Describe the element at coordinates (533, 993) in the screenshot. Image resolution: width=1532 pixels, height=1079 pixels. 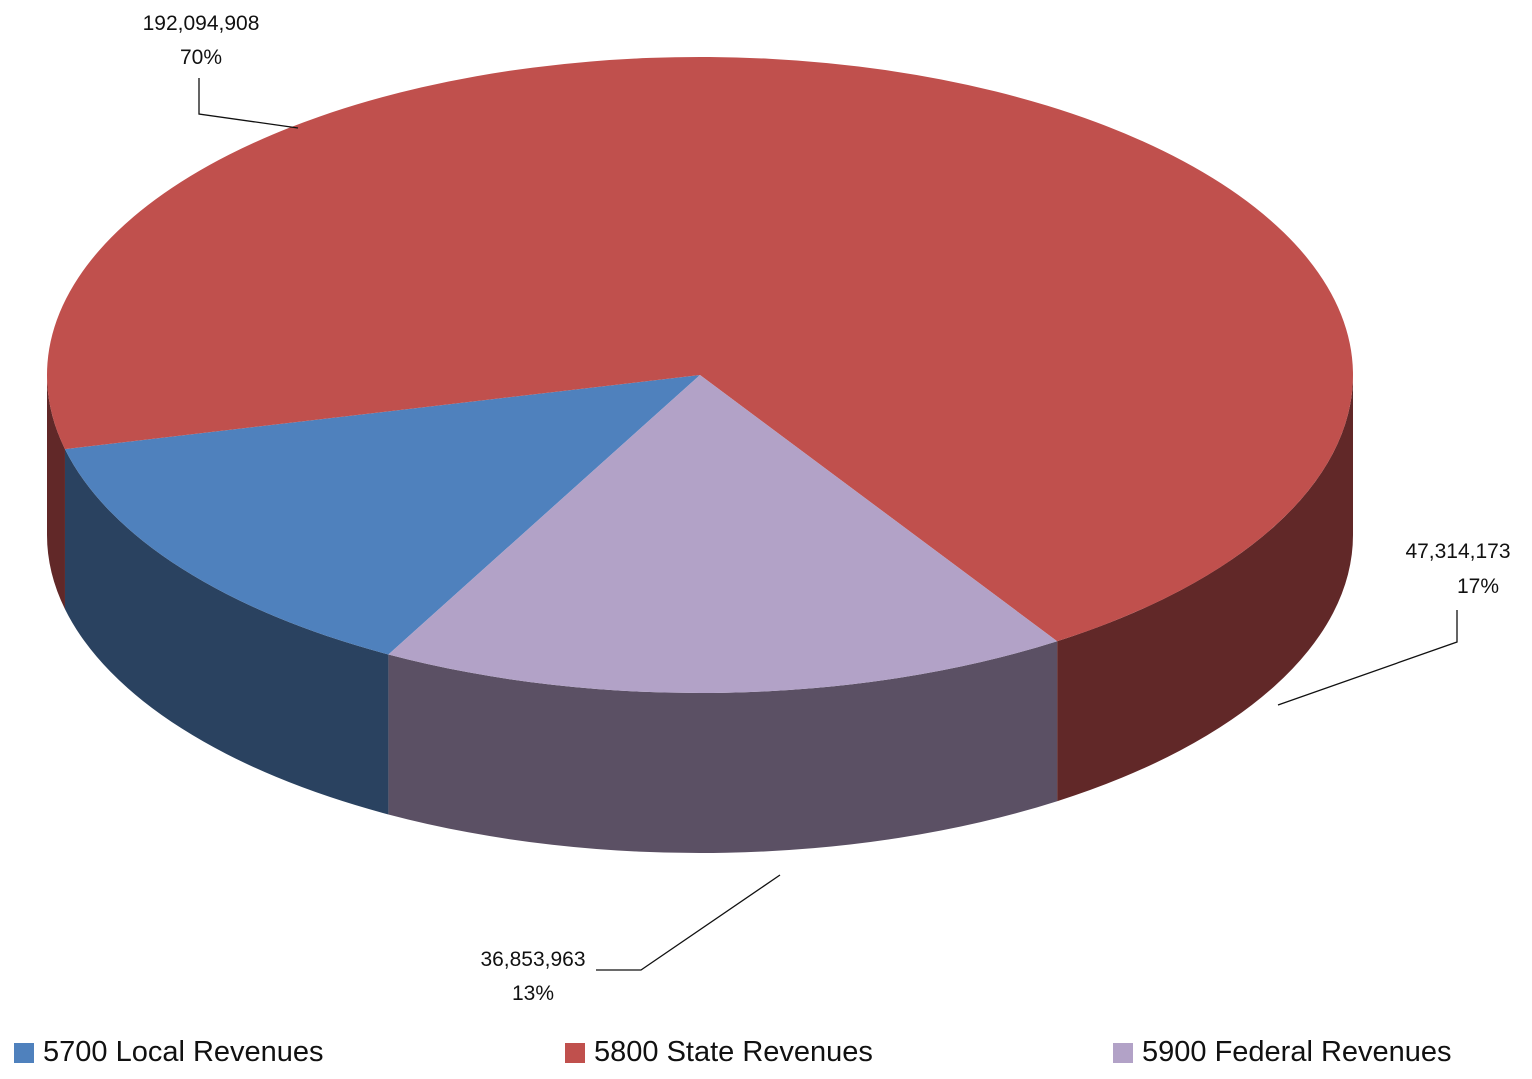
I see `data-label-percent-local: 13%` at that location.